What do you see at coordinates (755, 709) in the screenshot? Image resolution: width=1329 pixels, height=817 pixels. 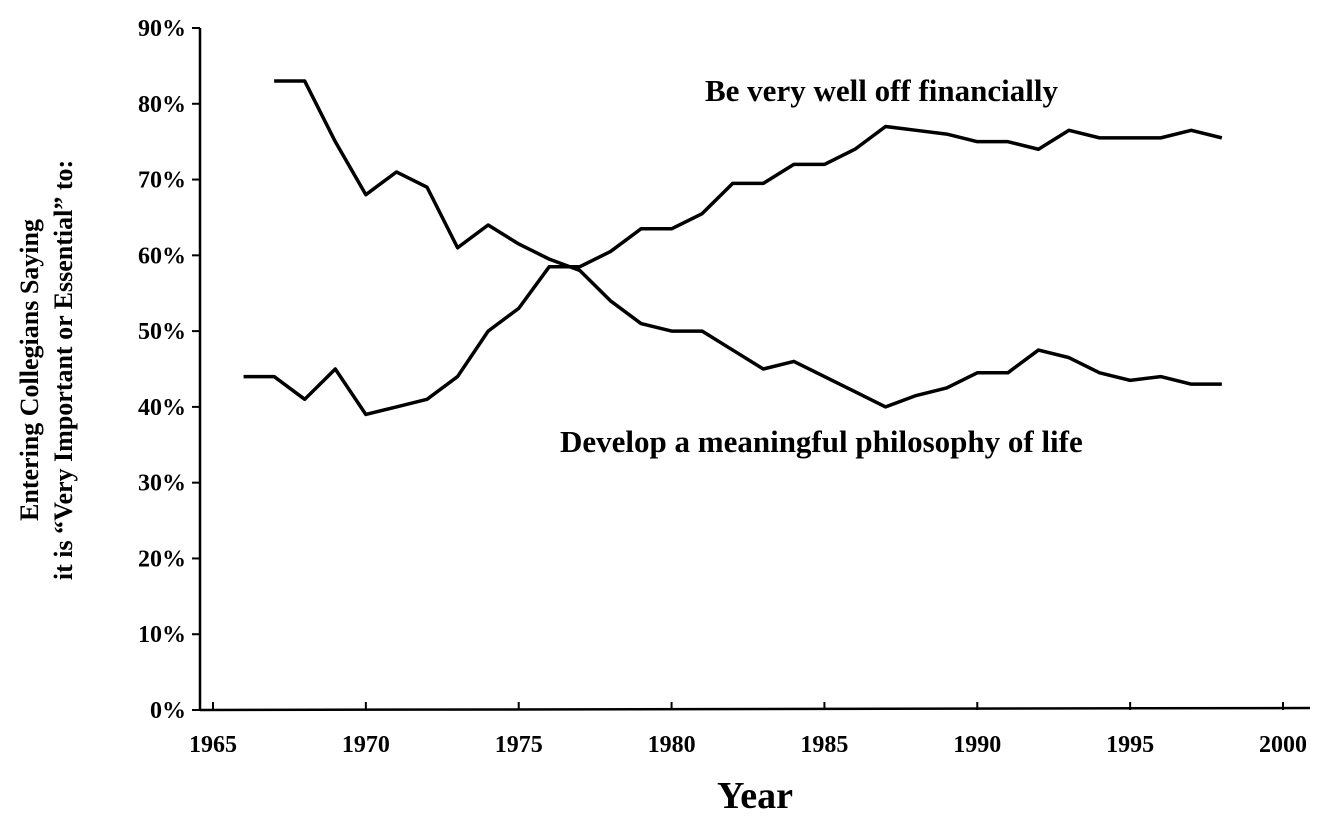 I see `x-axis` at bounding box center [755, 709].